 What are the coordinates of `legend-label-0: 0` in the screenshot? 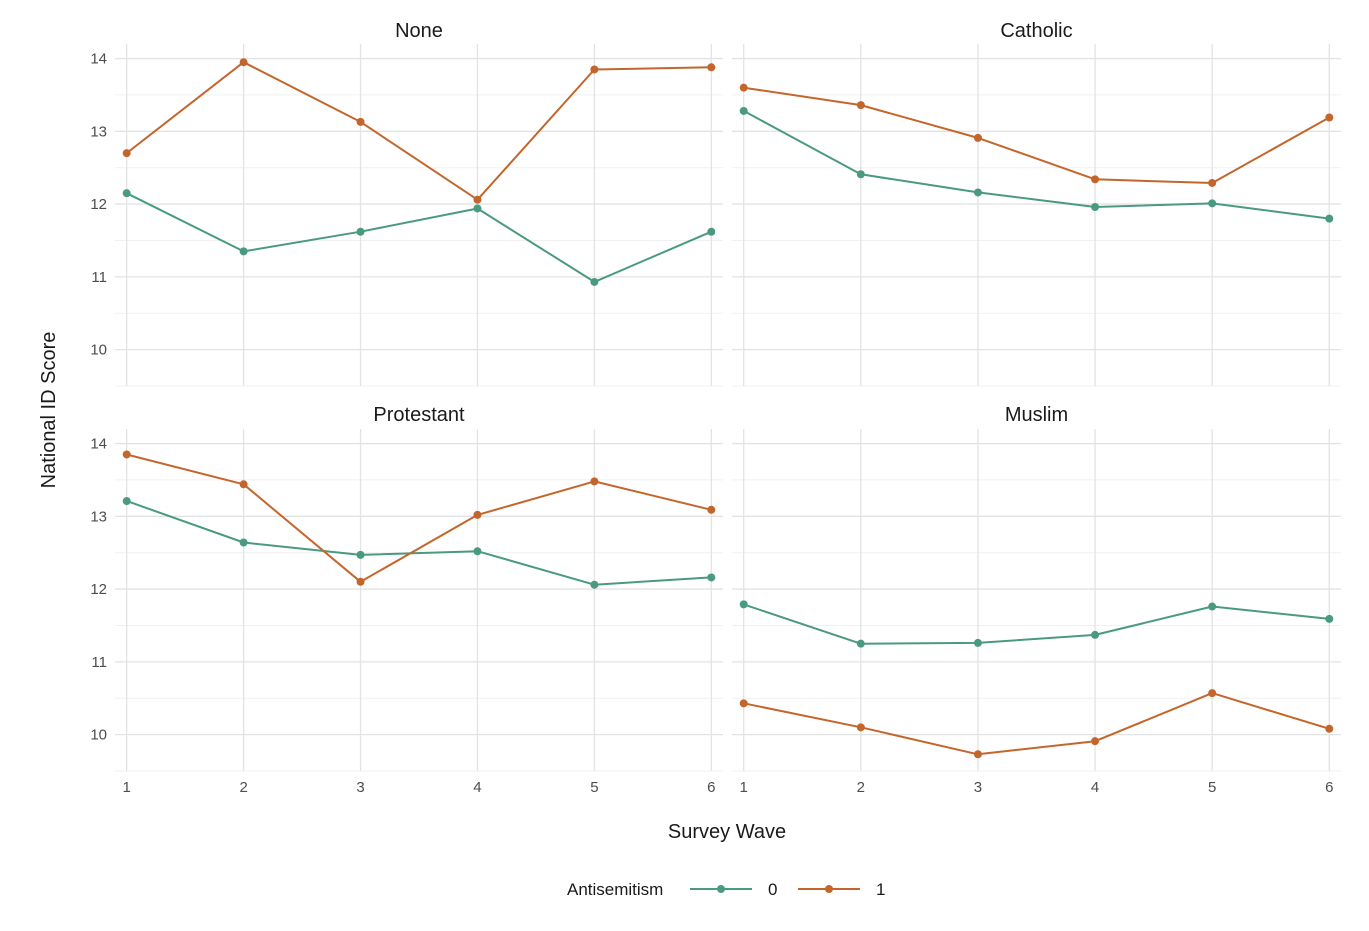 It's located at (772, 889).